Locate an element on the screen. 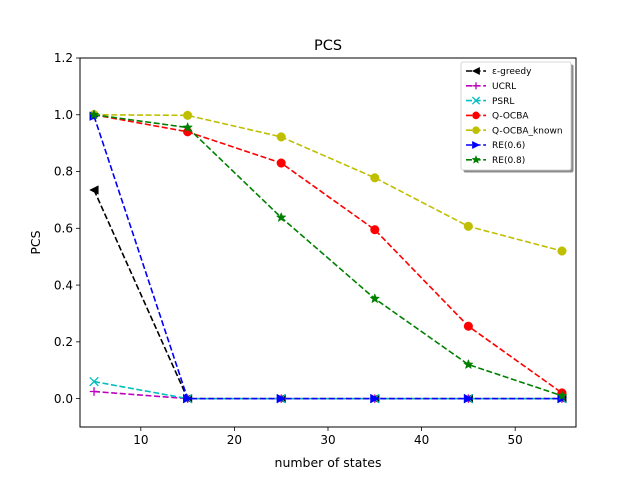 Image resolution: width=640 pixels, height=480 pixels. legend-label-q-ocba-known: Q-OCBA_known is located at coordinates (527, 131).